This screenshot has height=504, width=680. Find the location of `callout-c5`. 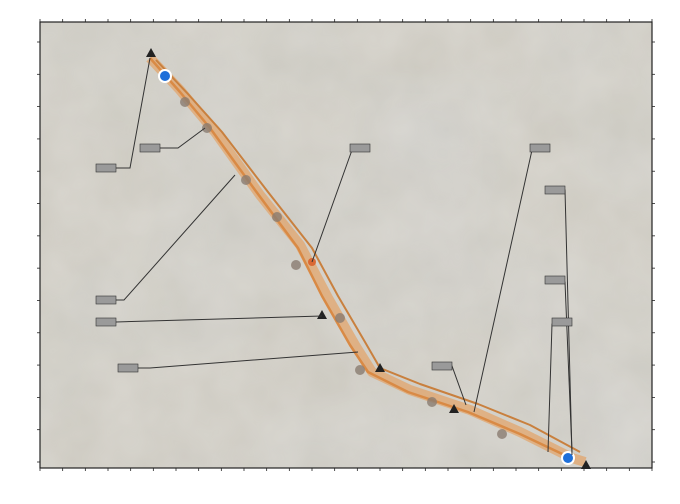

callout-c5 is located at coordinates (128, 368).